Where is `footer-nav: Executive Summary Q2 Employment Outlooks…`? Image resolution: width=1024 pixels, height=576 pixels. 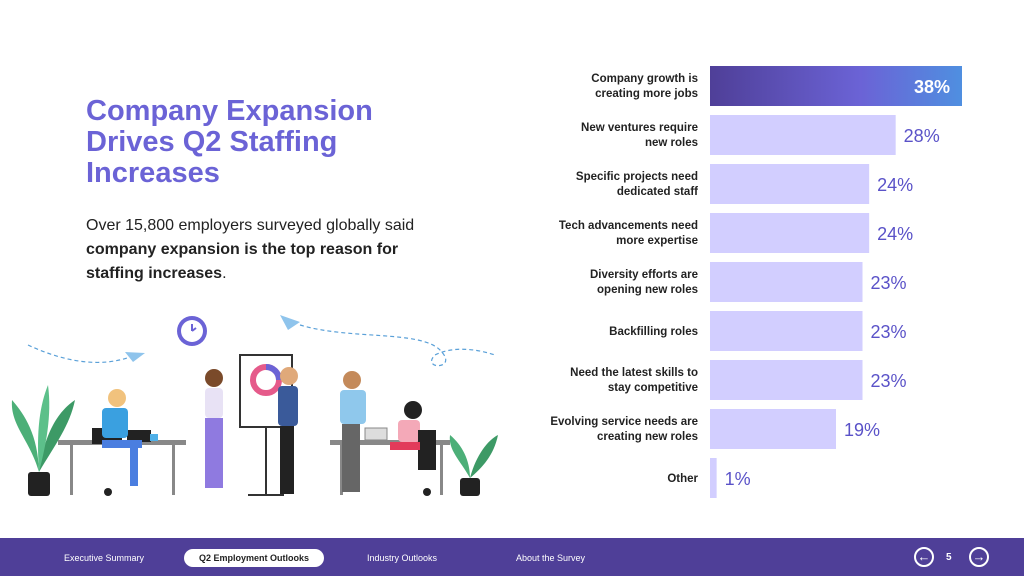 footer-nav: Executive Summary Q2 Employment Outlooks… is located at coordinates (512, 557).